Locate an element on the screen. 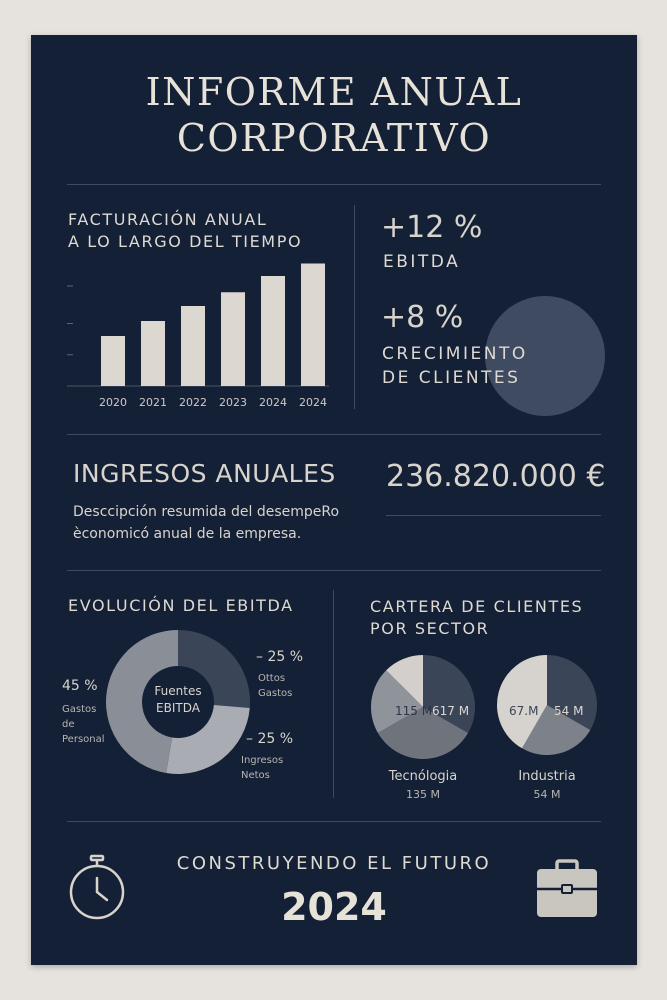 Image resolution: width=667 pixels, height=1000 pixels. label-netos-pct: – 25 % is located at coordinates (270, 739).